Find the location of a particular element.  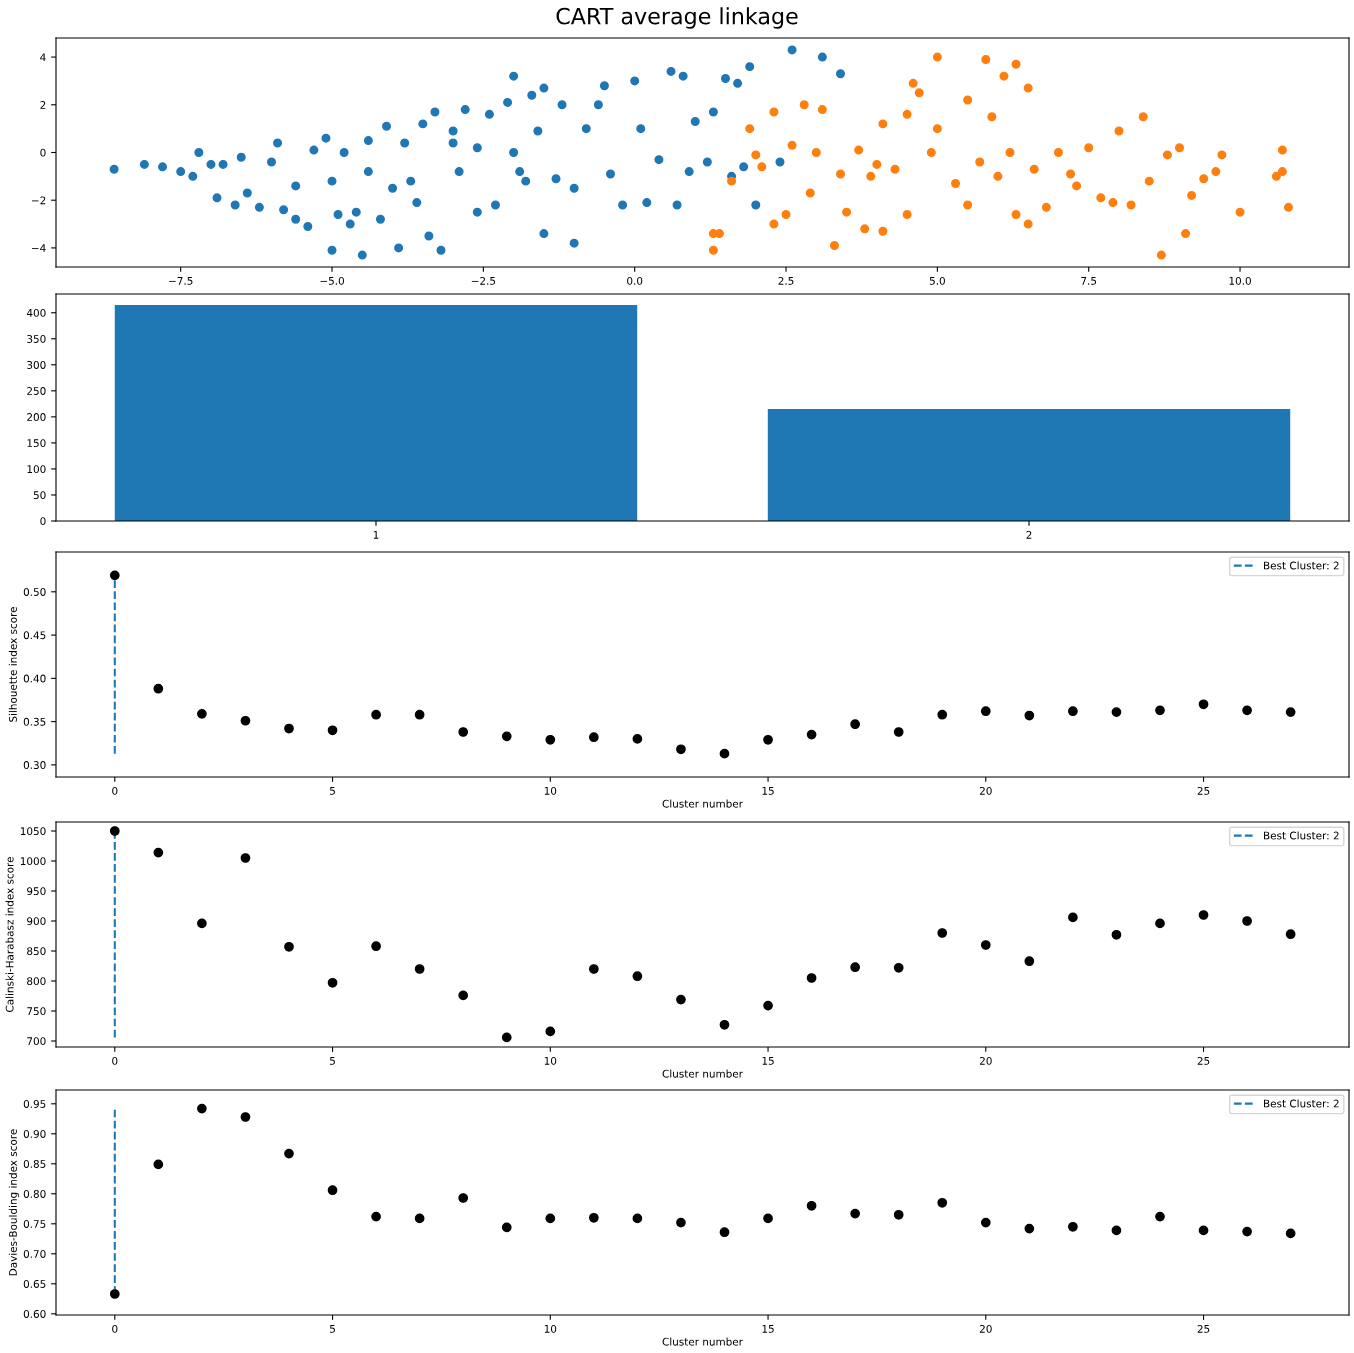

y-tick-label: 300 is located at coordinates (36, 365).